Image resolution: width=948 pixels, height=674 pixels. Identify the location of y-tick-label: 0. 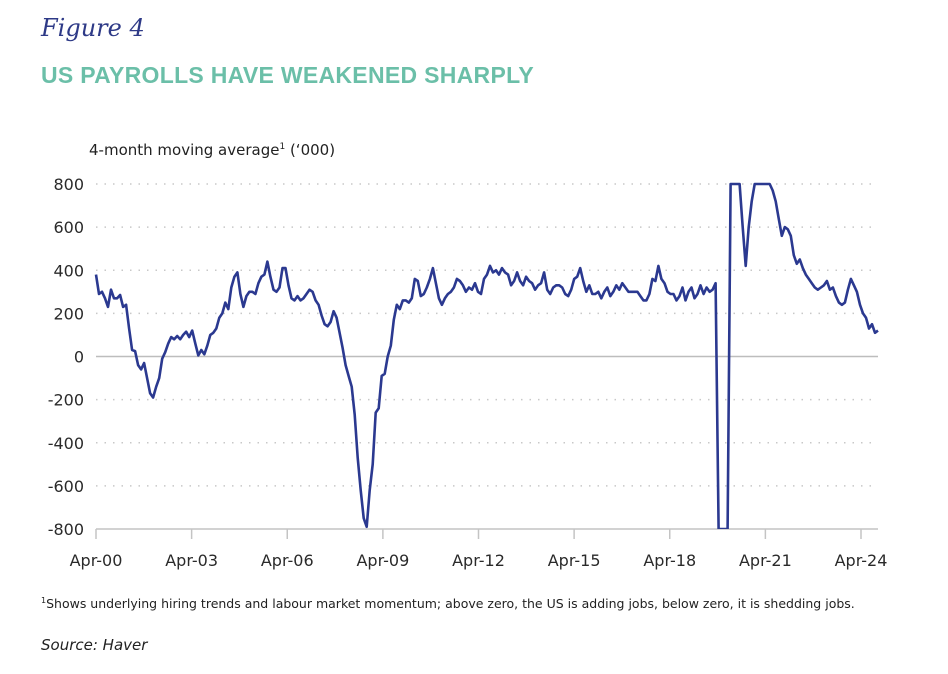
(79, 357).